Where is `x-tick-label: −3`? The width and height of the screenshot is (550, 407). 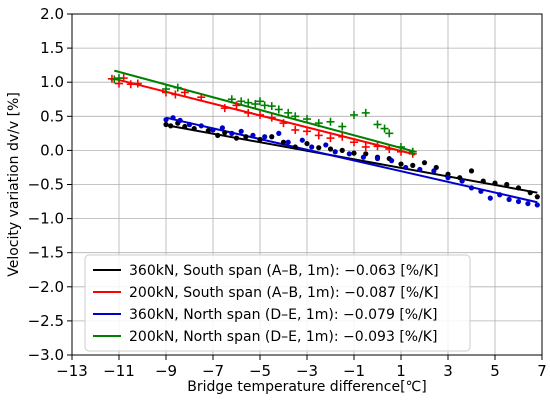
x-tick-label: −3 is located at coordinates (307, 371).